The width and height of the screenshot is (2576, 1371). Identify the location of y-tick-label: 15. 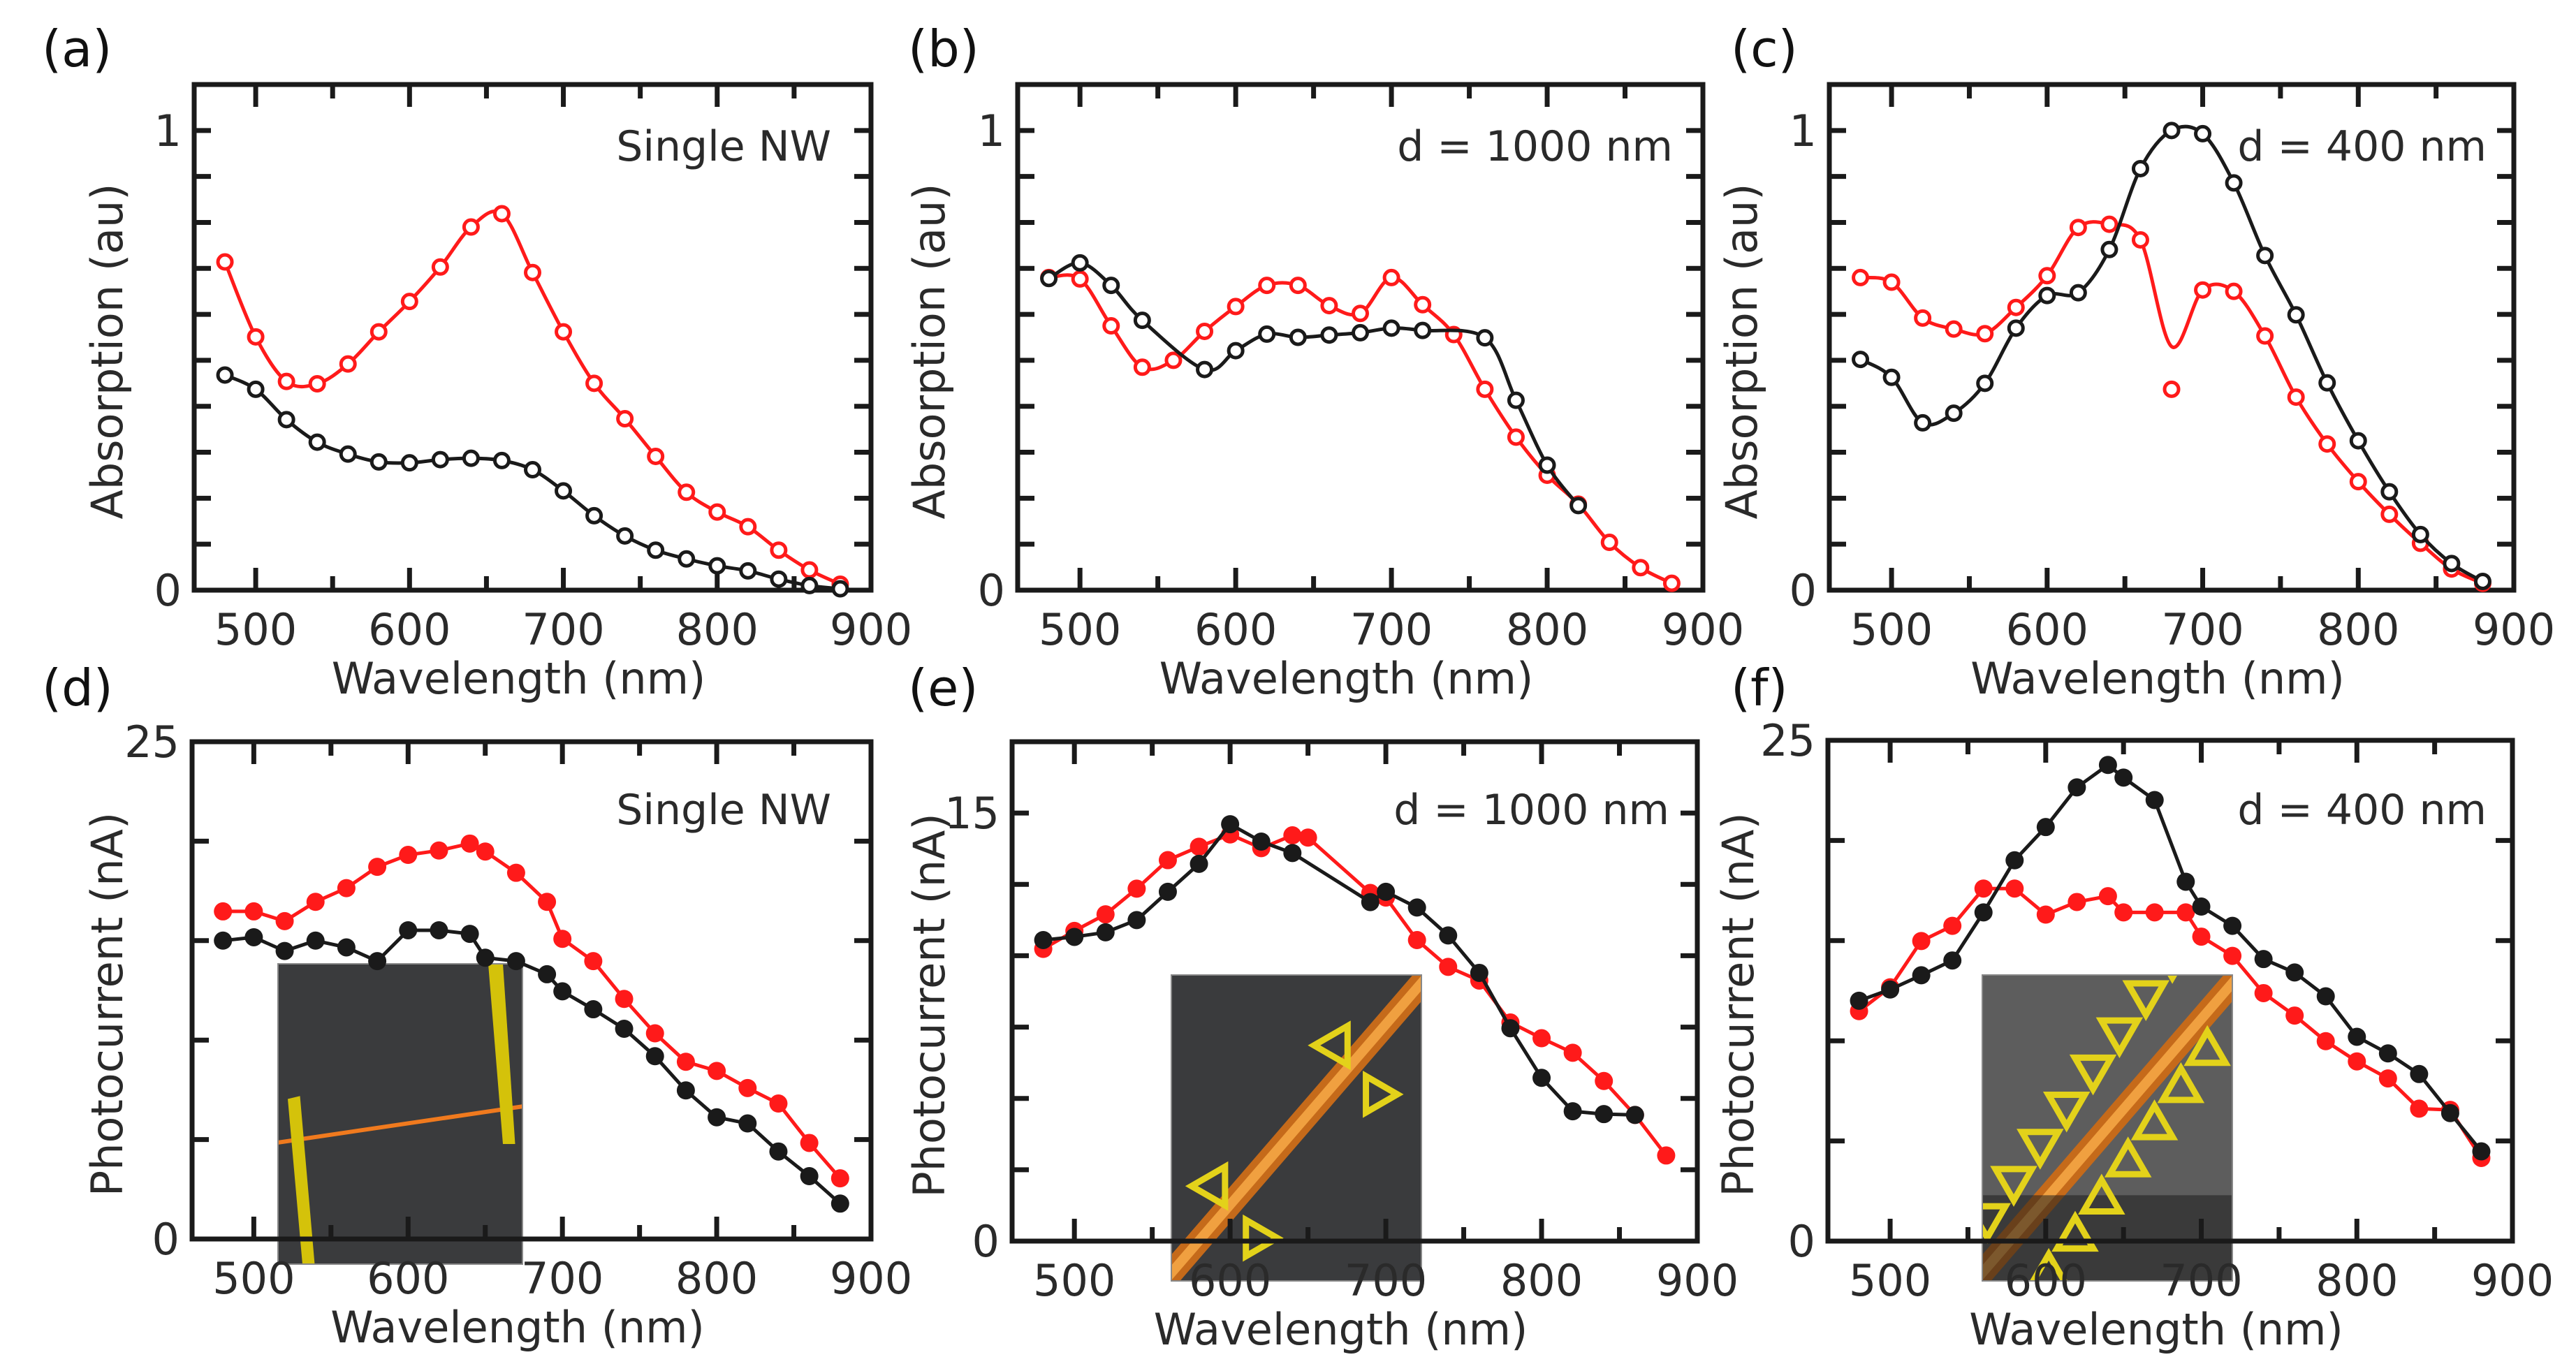
(972, 813).